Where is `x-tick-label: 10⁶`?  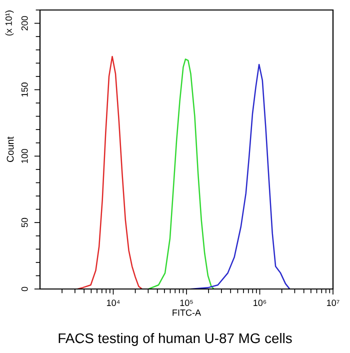
x-tick-label: 10⁶ is located at coordinates (260, 303).